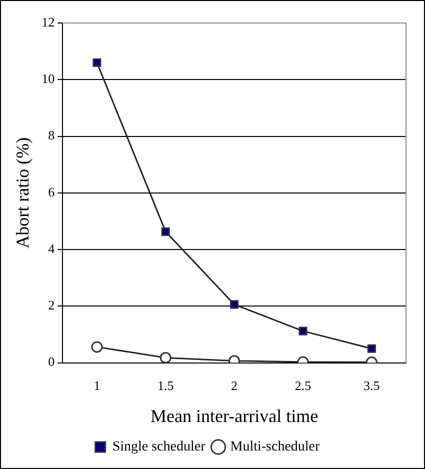 This screenshot has height=469, width=425. Describe the element at coordinates (234, 386) in the screenshot. I see `x-tick-label: 2` at that location.